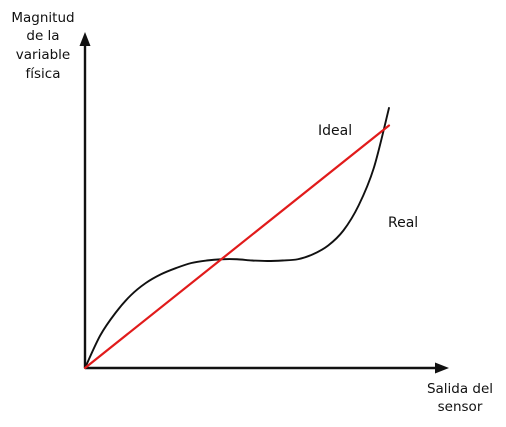 The height and width of the screenshot is (427, 506). Describe the element at coordinates (43, 74) in the screenshot. I see `y-axis-label-line-4: física` at that location.